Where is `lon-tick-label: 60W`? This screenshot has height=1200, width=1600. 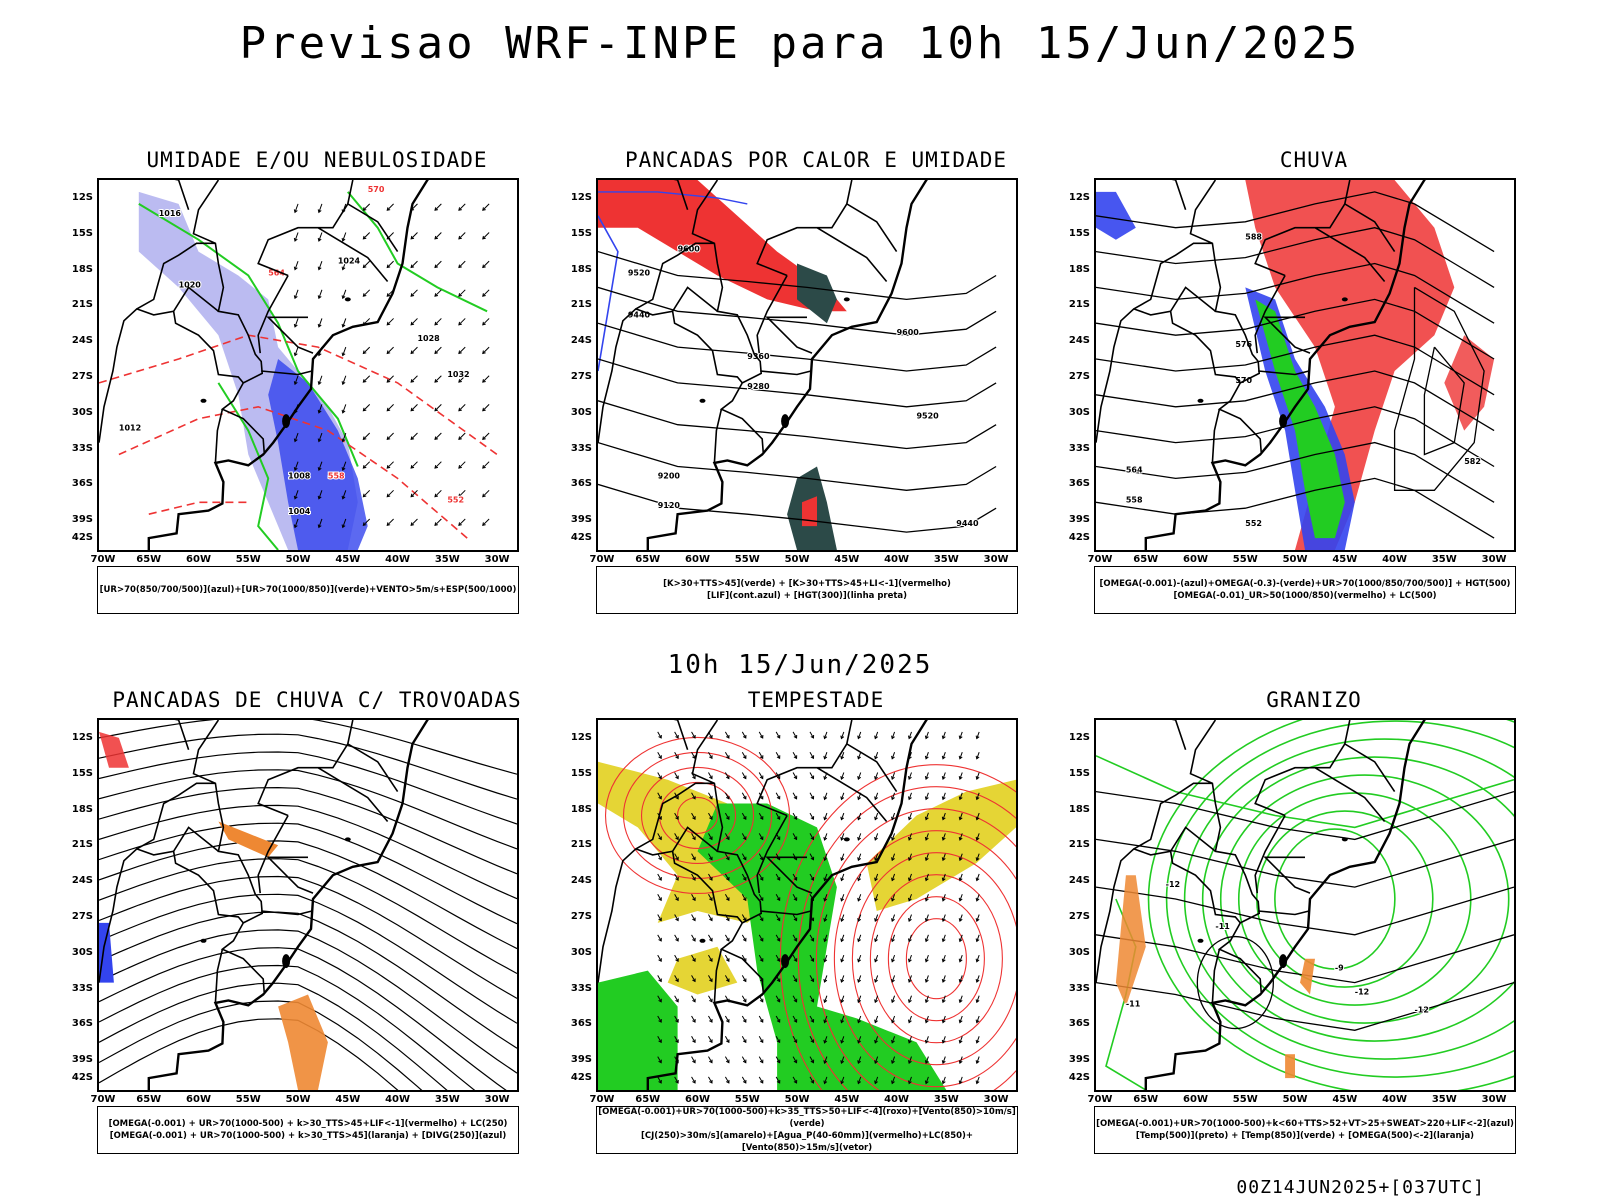
lon-tick-label: 60W is located at coordinates (198, 559).